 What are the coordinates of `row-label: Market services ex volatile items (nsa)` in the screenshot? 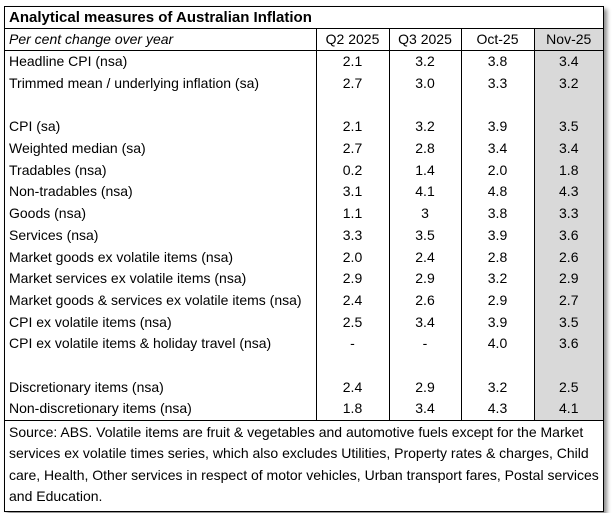 It's located at (128, 278).